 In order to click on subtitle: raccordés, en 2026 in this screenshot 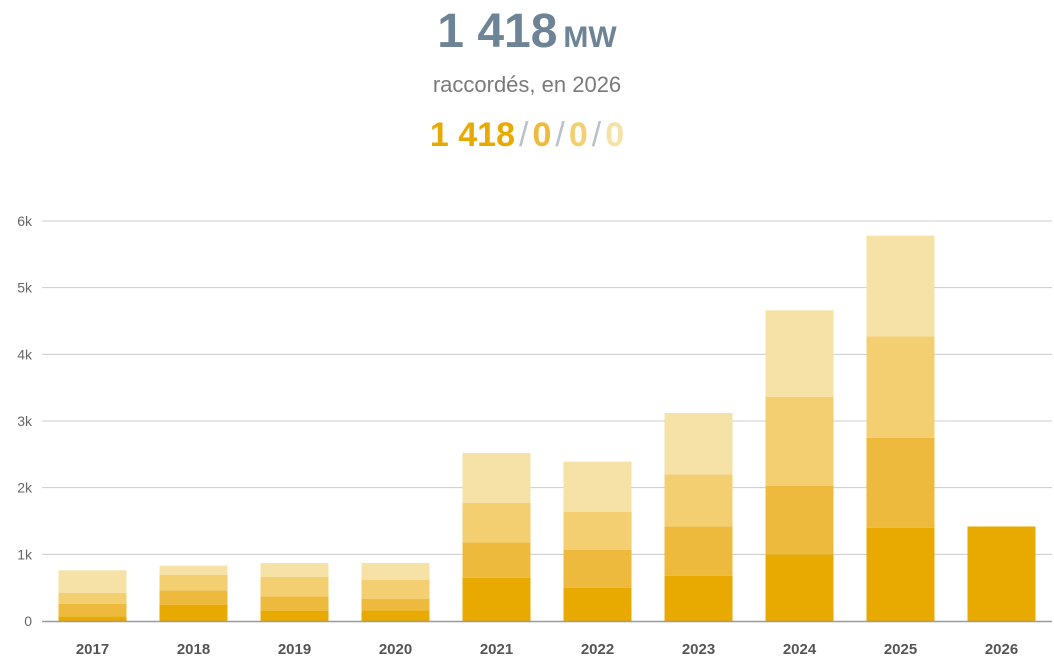, I will do `click(527, 84)`.